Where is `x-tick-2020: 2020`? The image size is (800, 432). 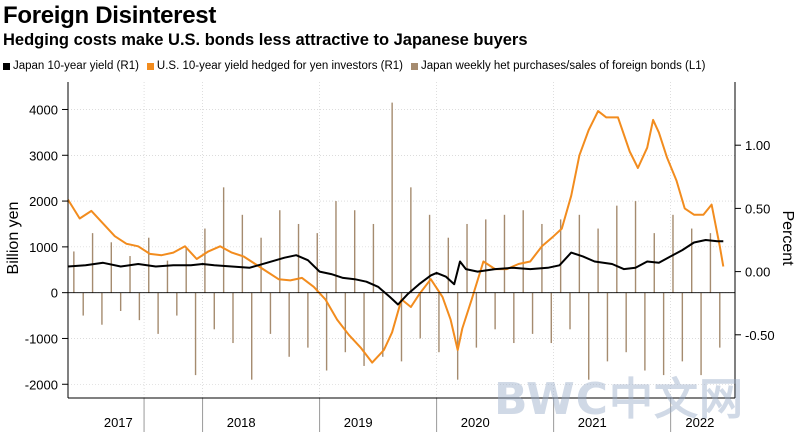
x-tick-2020: 2020 is located at coordinates (475, 422).